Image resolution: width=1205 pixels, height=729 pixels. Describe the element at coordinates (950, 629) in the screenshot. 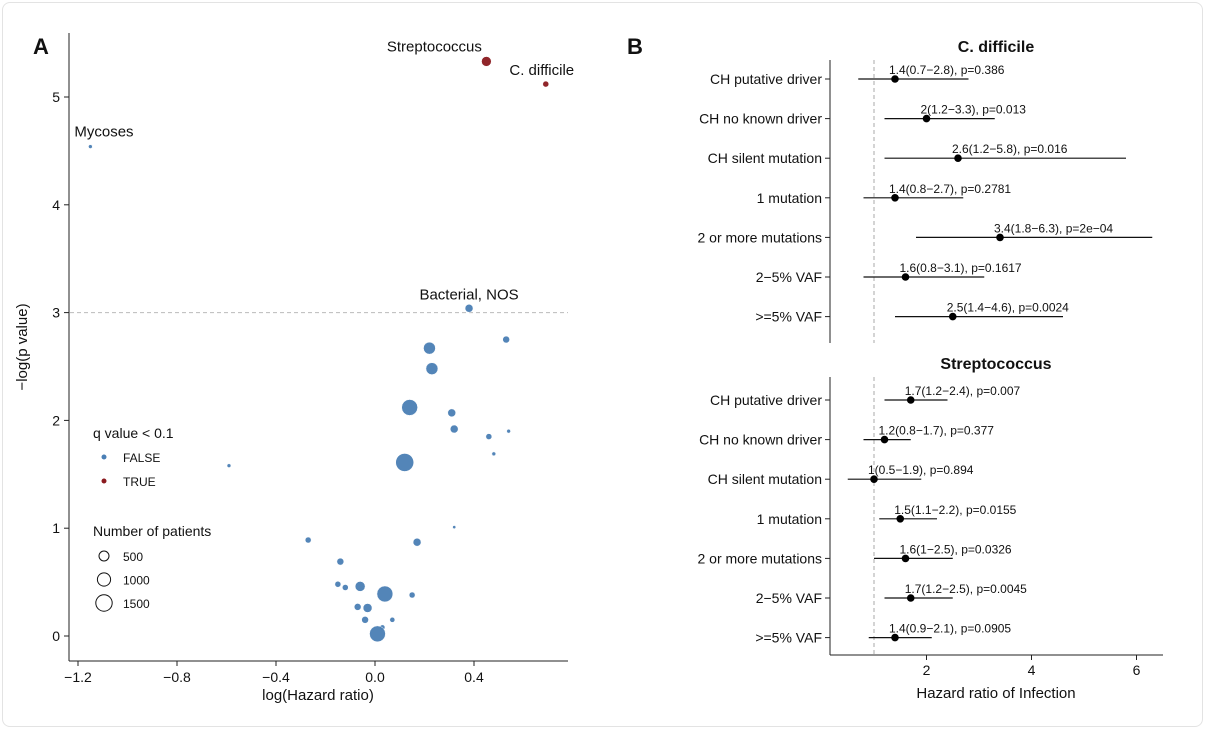

I see `estimate-label: 1.4(0.9−2.1), p=0.0905` at that location.